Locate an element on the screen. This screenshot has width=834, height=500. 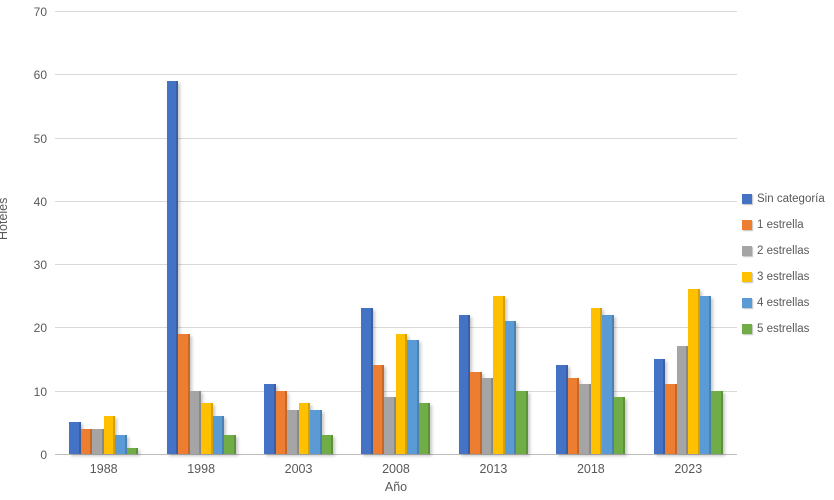
bar-2-estrellas-2023 is located at coordinates (682, 400).